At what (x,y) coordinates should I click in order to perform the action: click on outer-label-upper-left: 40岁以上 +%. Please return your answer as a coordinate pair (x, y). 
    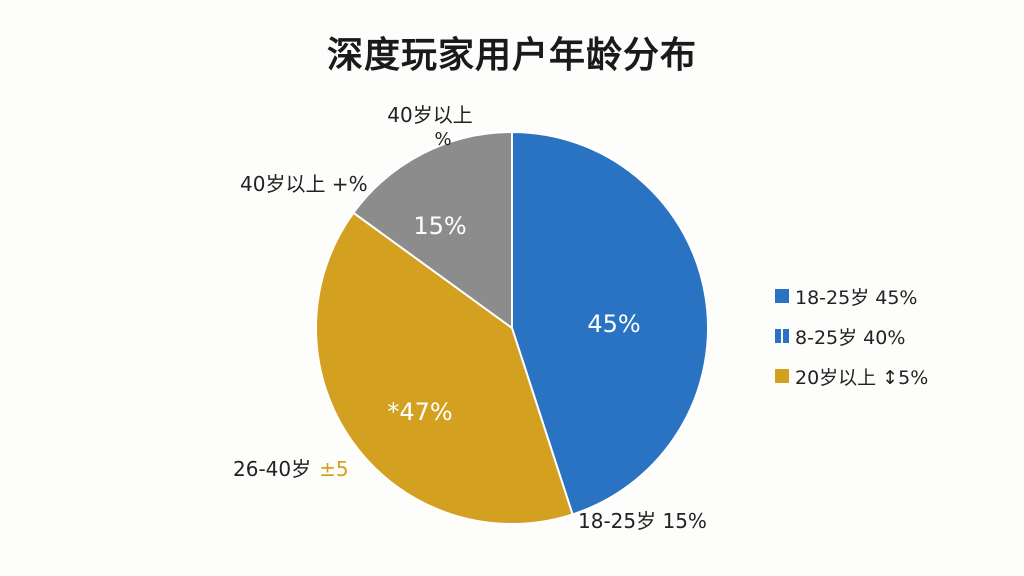
    Looking at the image, I should click on (304, 184).